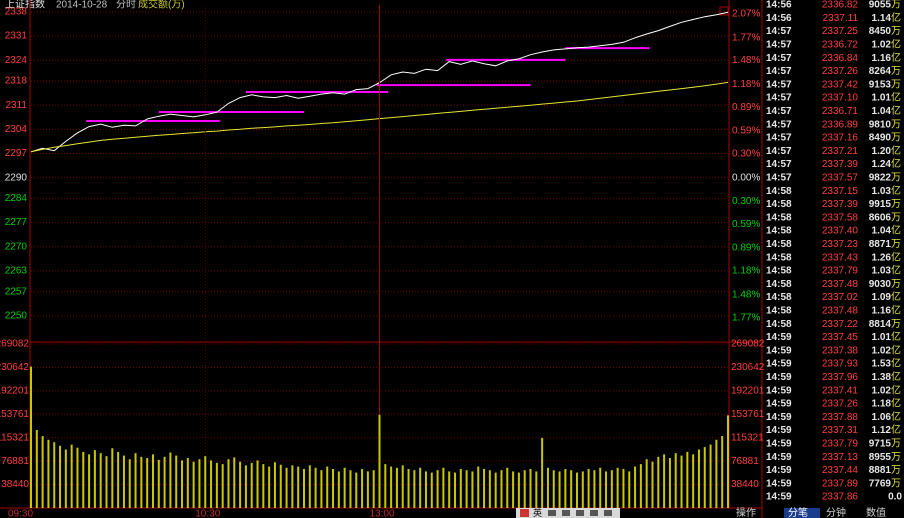 The height and width of the screenshot is (518, 904). Describe the element at coordinates (126, 5) in the screenshot. I see `mode: 分时` at that location.